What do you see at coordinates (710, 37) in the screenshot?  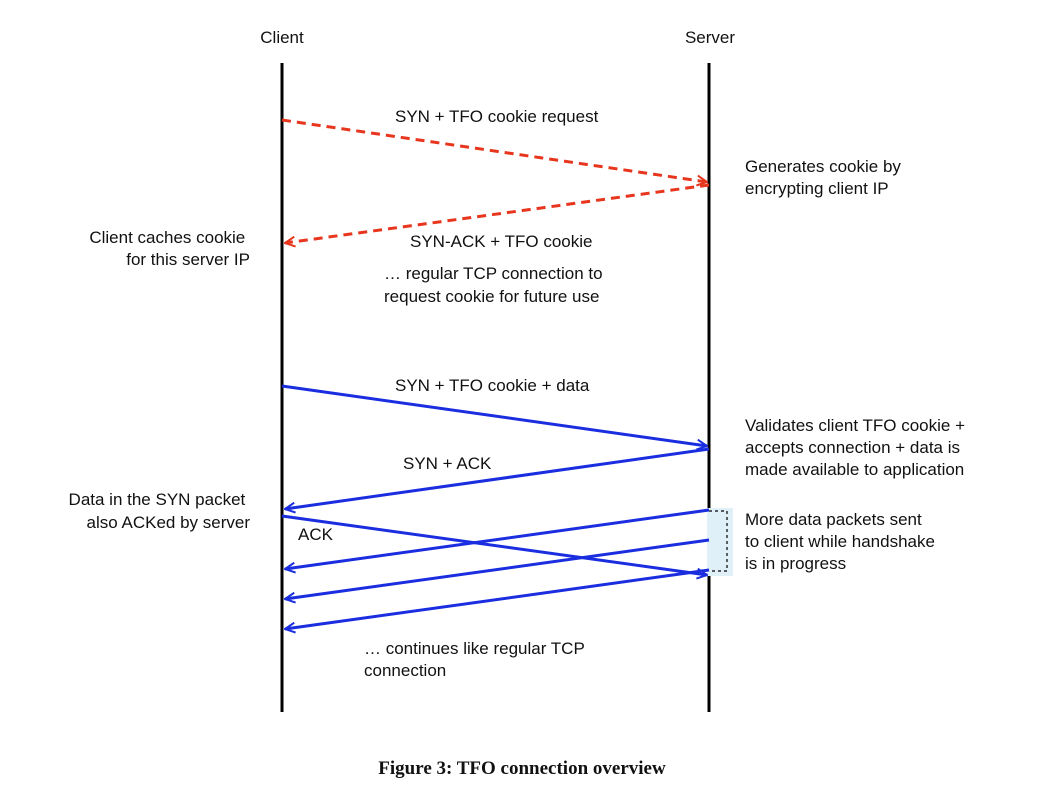 I see `server-label: Server` at bounding box center [710, 37].